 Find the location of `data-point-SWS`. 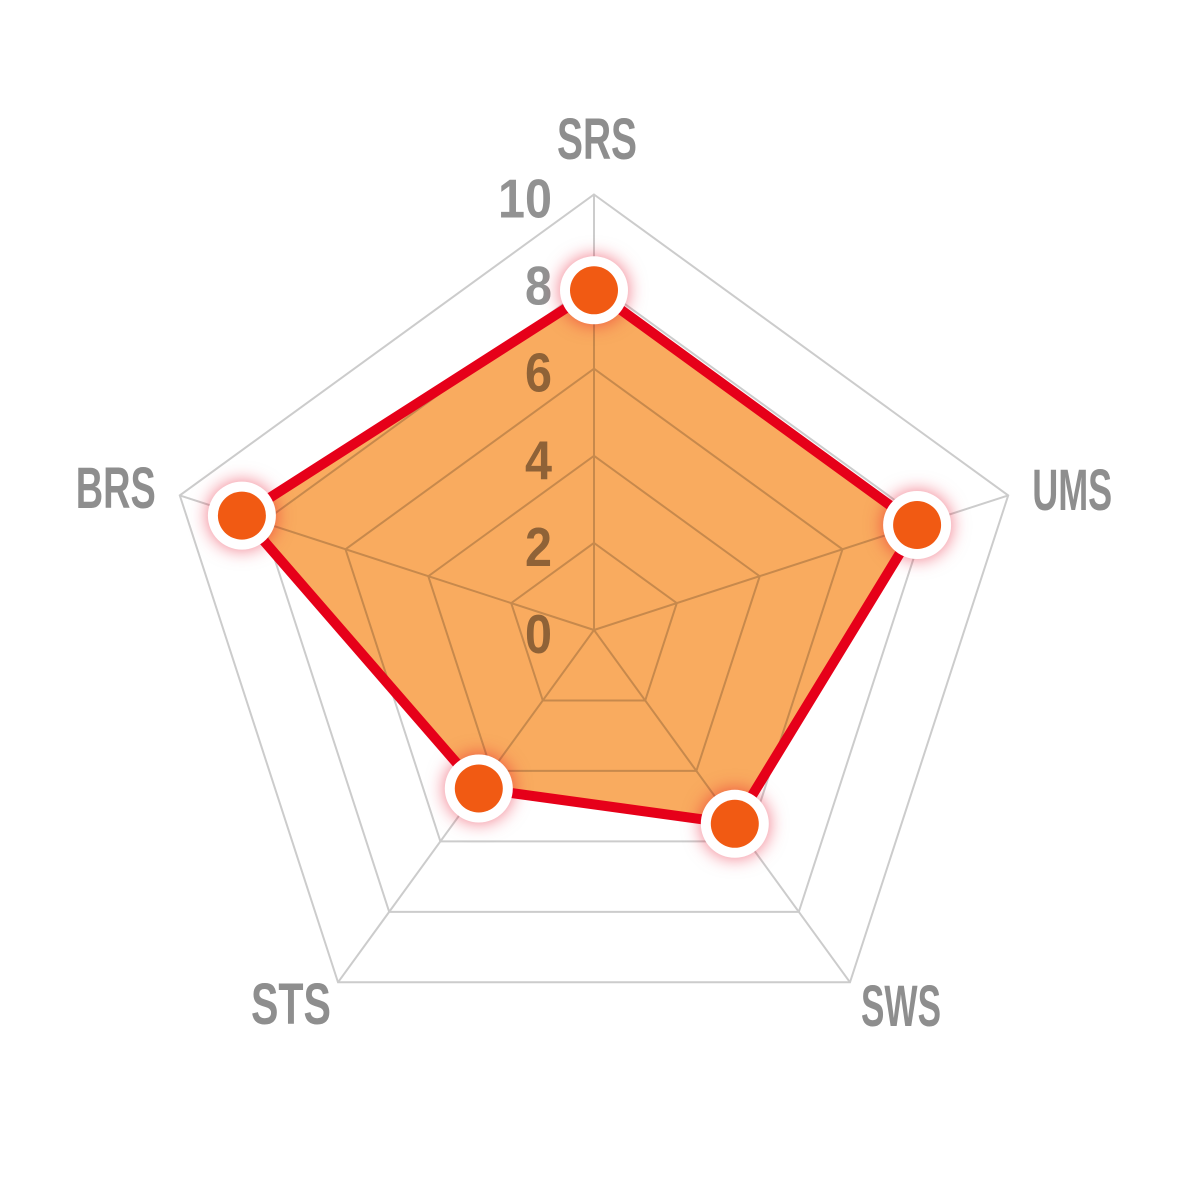

data-point-SWS is located at coordinates (734, 823).